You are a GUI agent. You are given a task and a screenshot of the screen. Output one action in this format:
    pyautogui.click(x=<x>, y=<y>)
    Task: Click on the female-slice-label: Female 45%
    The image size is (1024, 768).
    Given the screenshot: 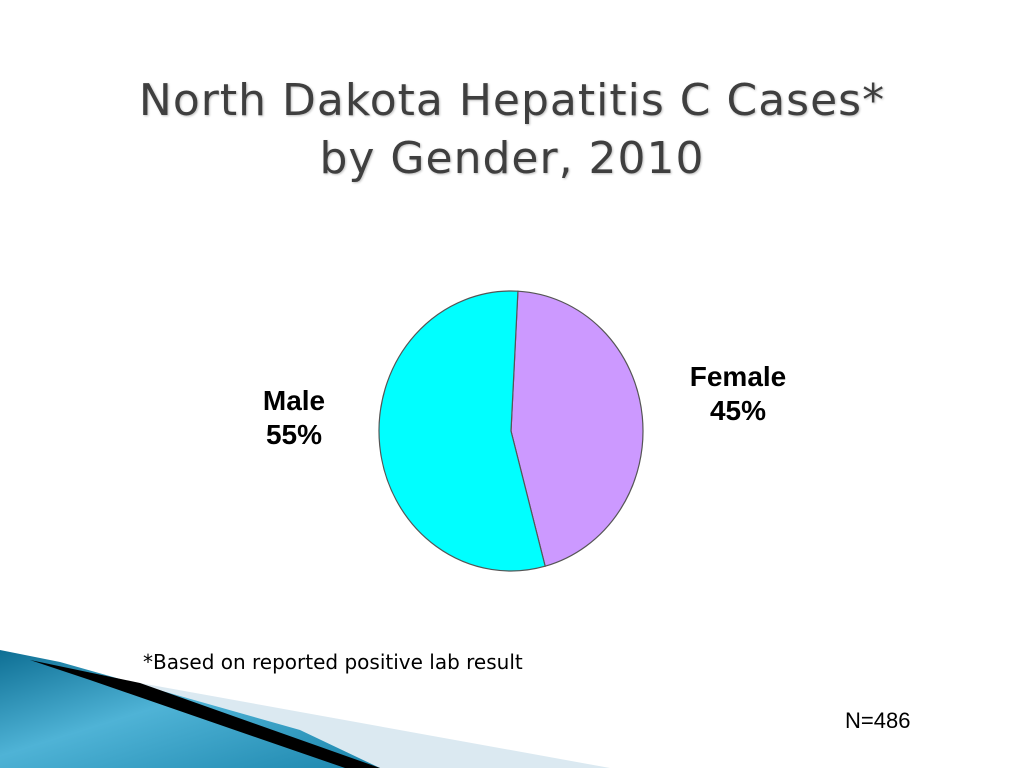 What is the action you would take?
    pyautogui.click(x=738, y=394)
    